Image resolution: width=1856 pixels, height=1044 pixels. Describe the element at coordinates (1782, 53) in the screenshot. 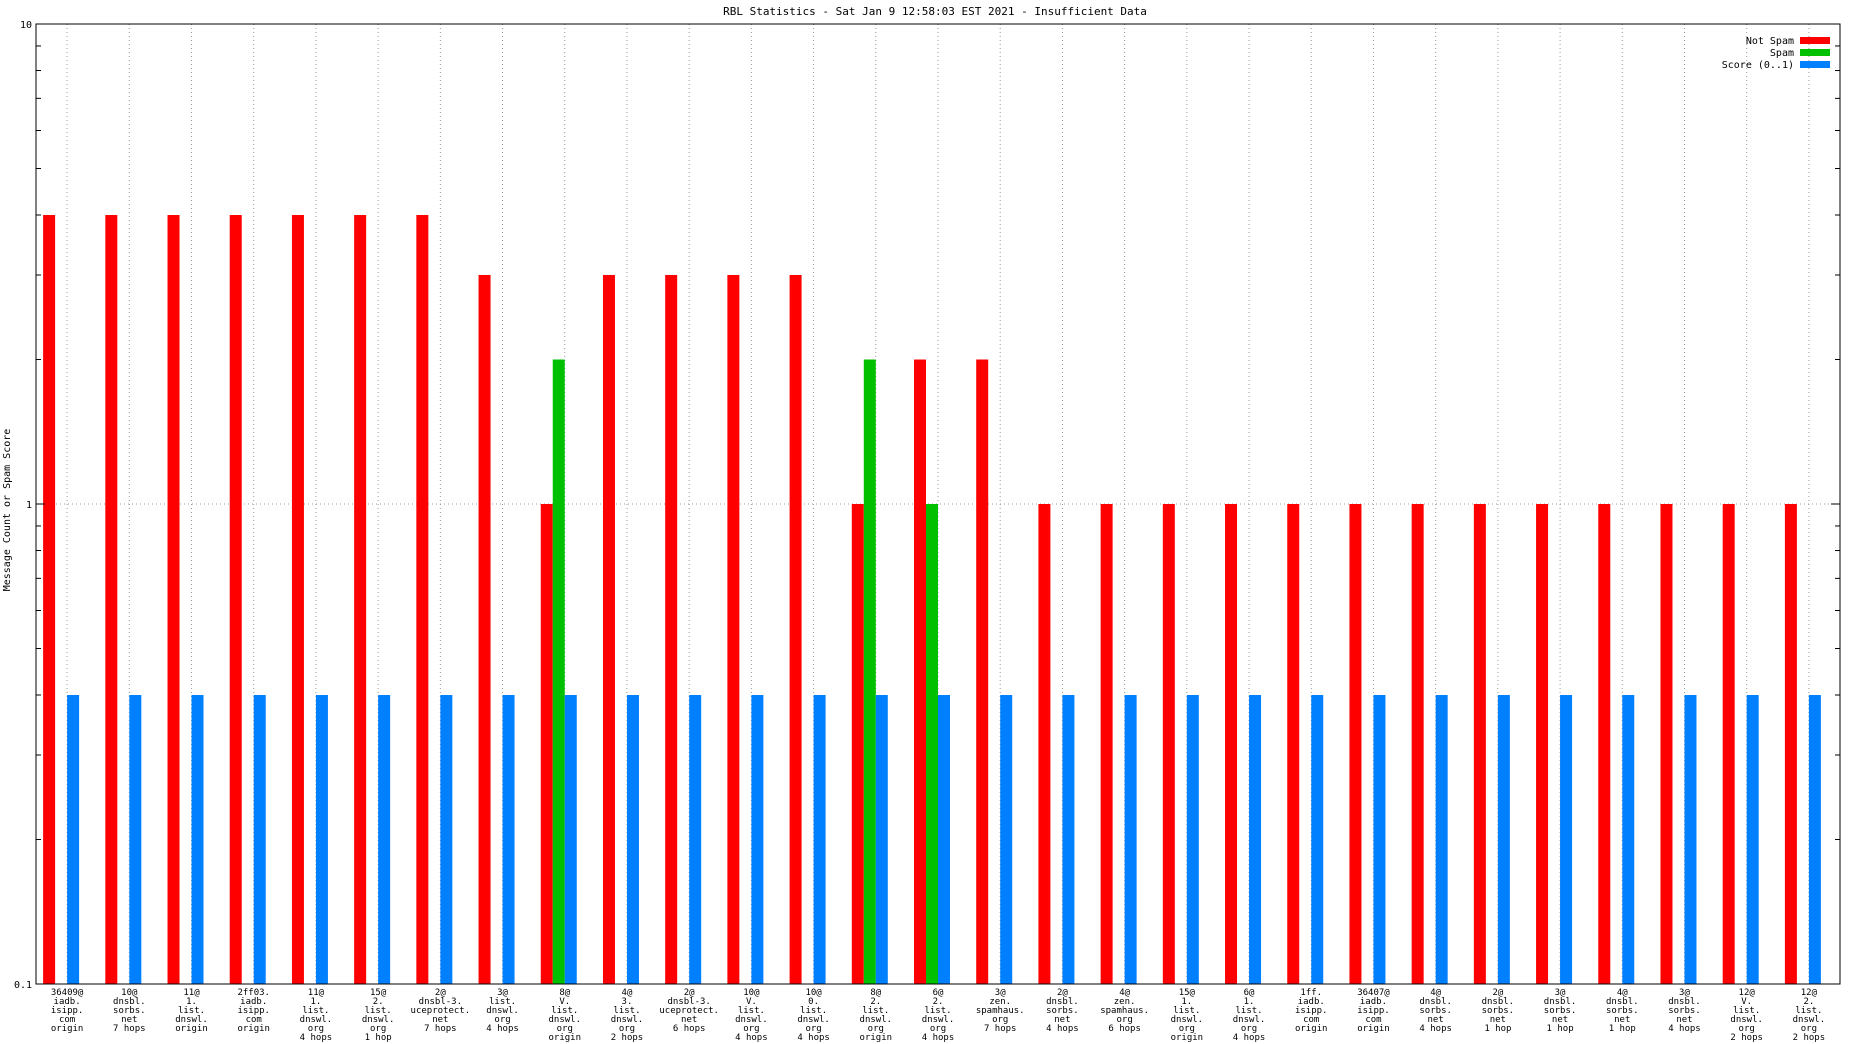

I see `legend-label: Spam` at that location.